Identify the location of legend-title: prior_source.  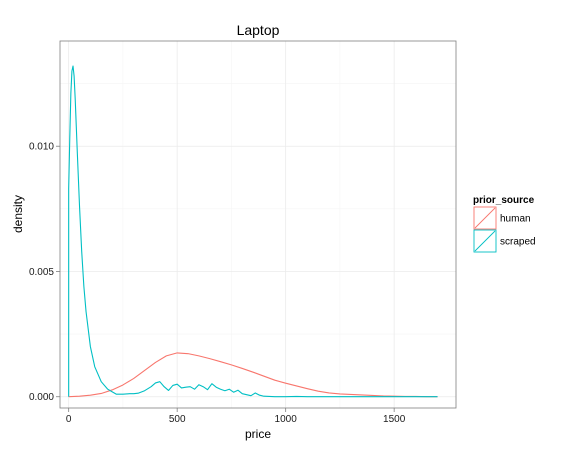
(504, 200).